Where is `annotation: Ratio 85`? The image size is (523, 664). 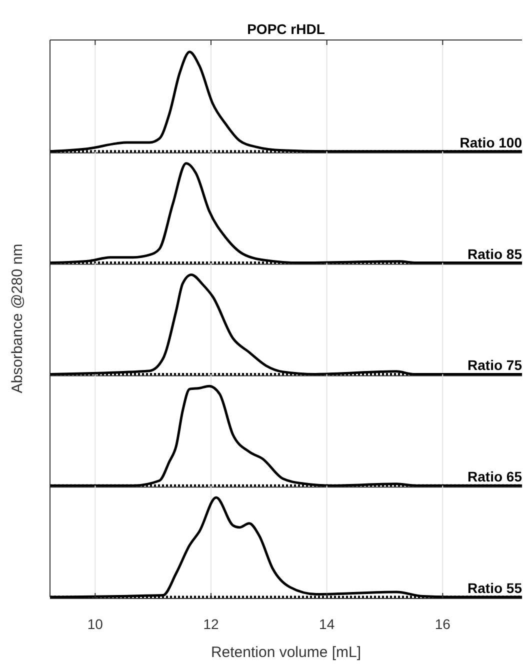 annotation: Ratio 85 is located at coordinates (495, 254).